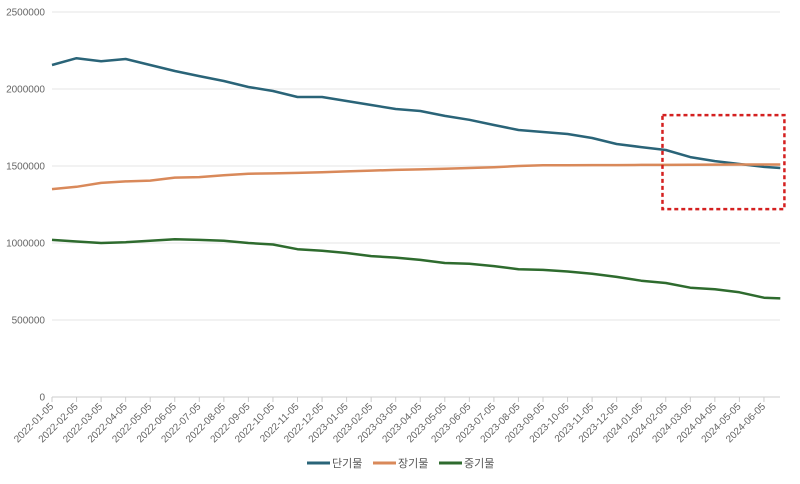  What do you see at coordinates (25, 13) in the screenshot?
I see `y-tick-label: 2500000` at bounding box center [25, 13].